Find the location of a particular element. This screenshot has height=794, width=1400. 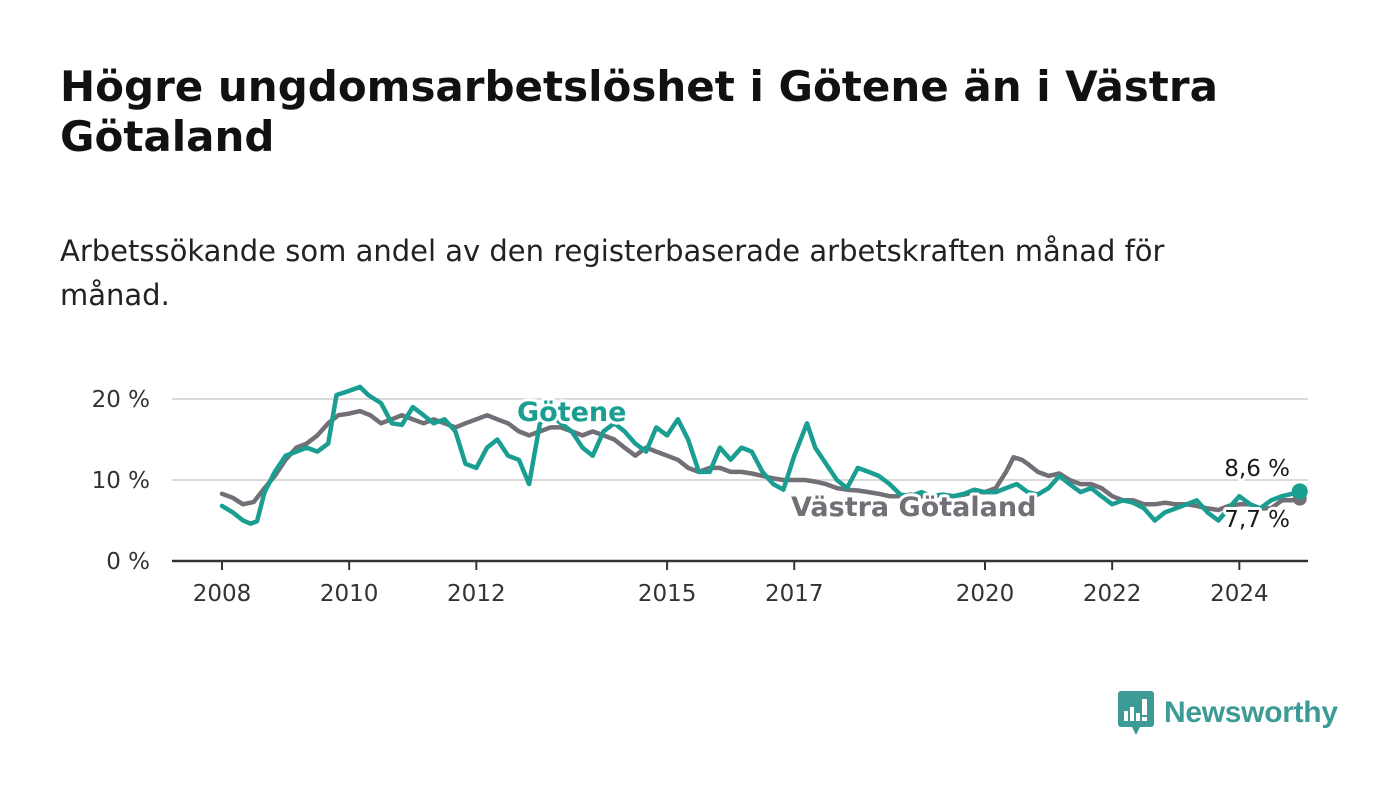

x-tick-label: 2020 is located at coordinates (985, 594).